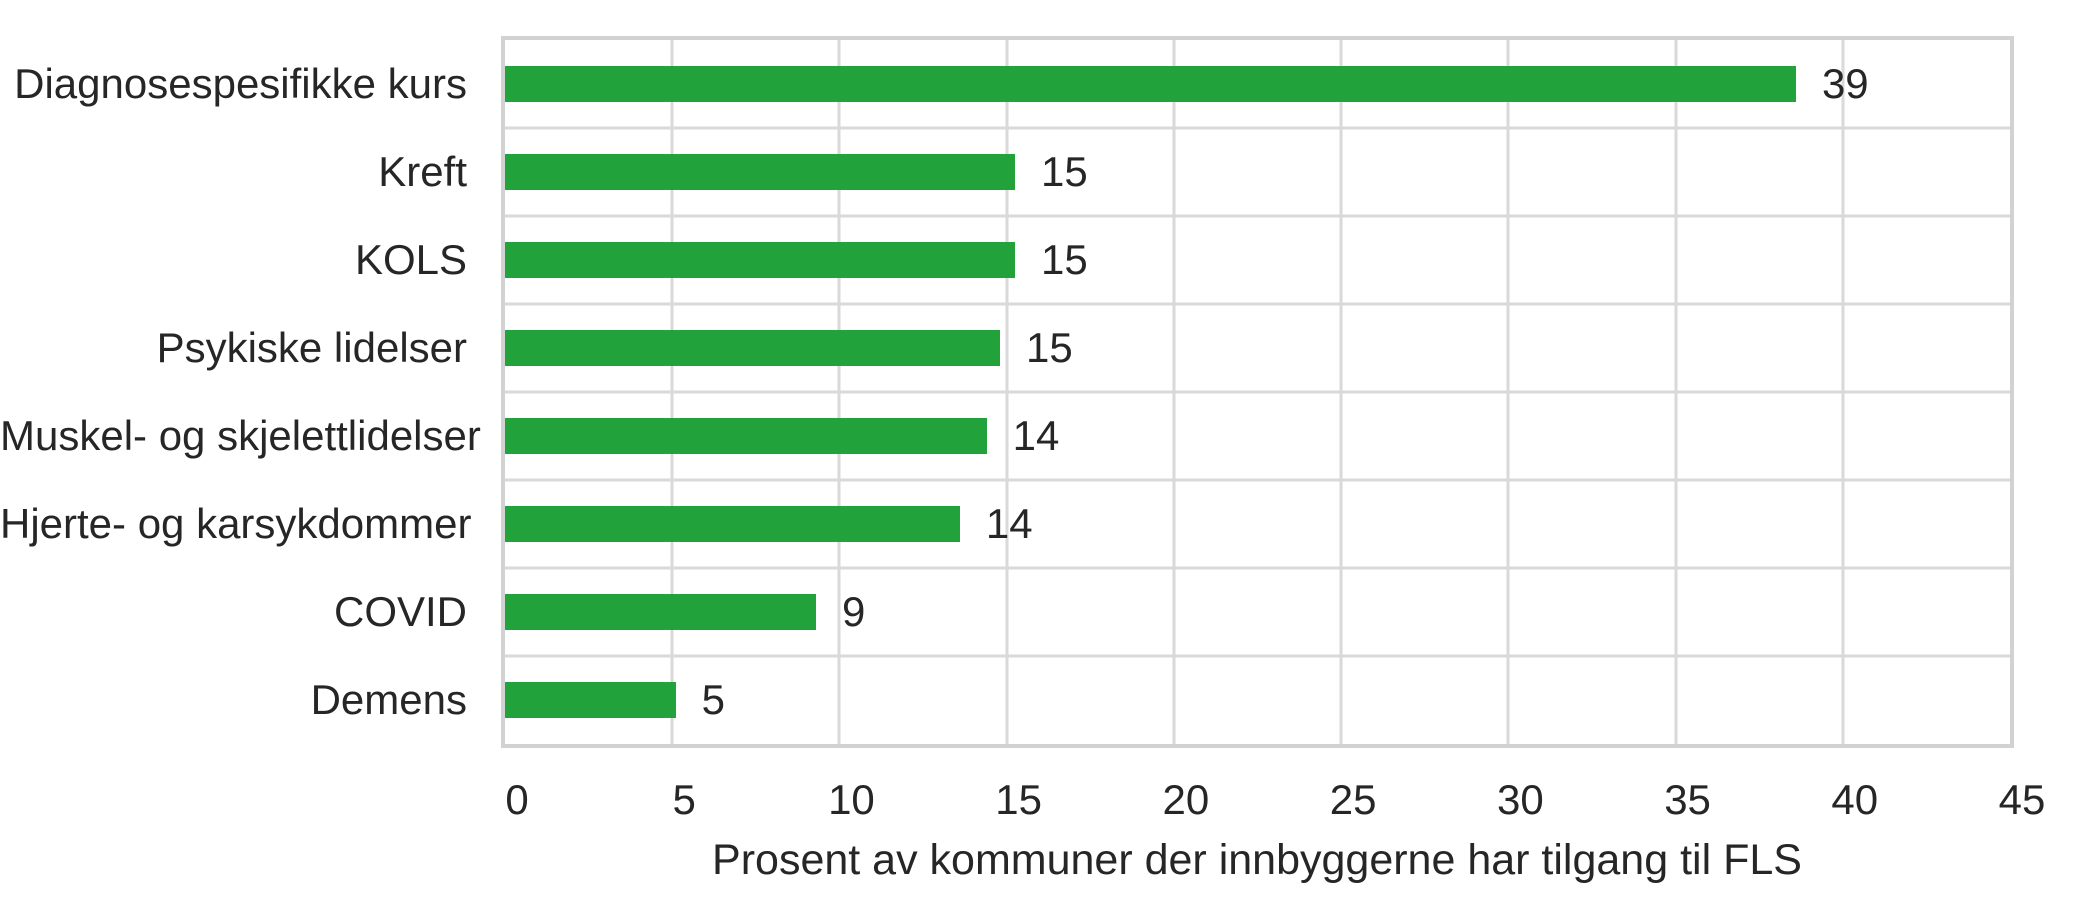  I want to click on x-tick-label: 25, so click(1353, 799).